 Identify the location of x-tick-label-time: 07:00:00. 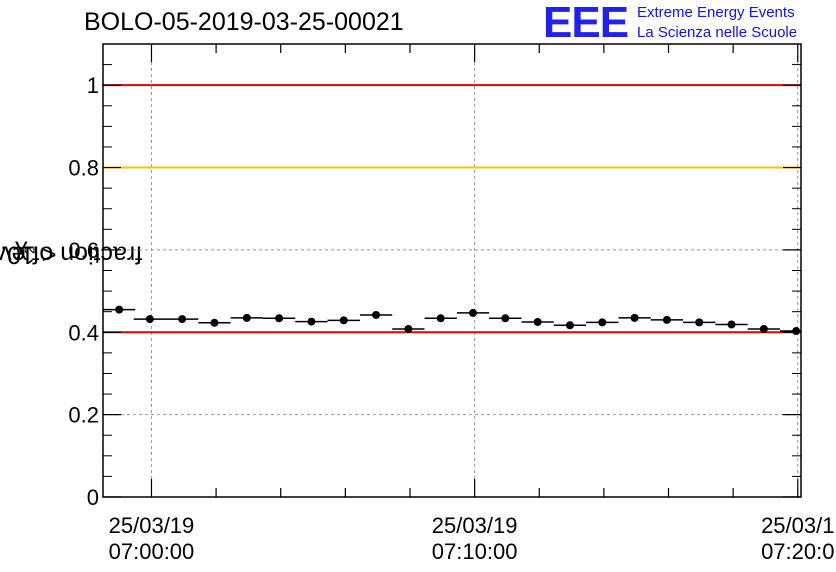
(152, 551).